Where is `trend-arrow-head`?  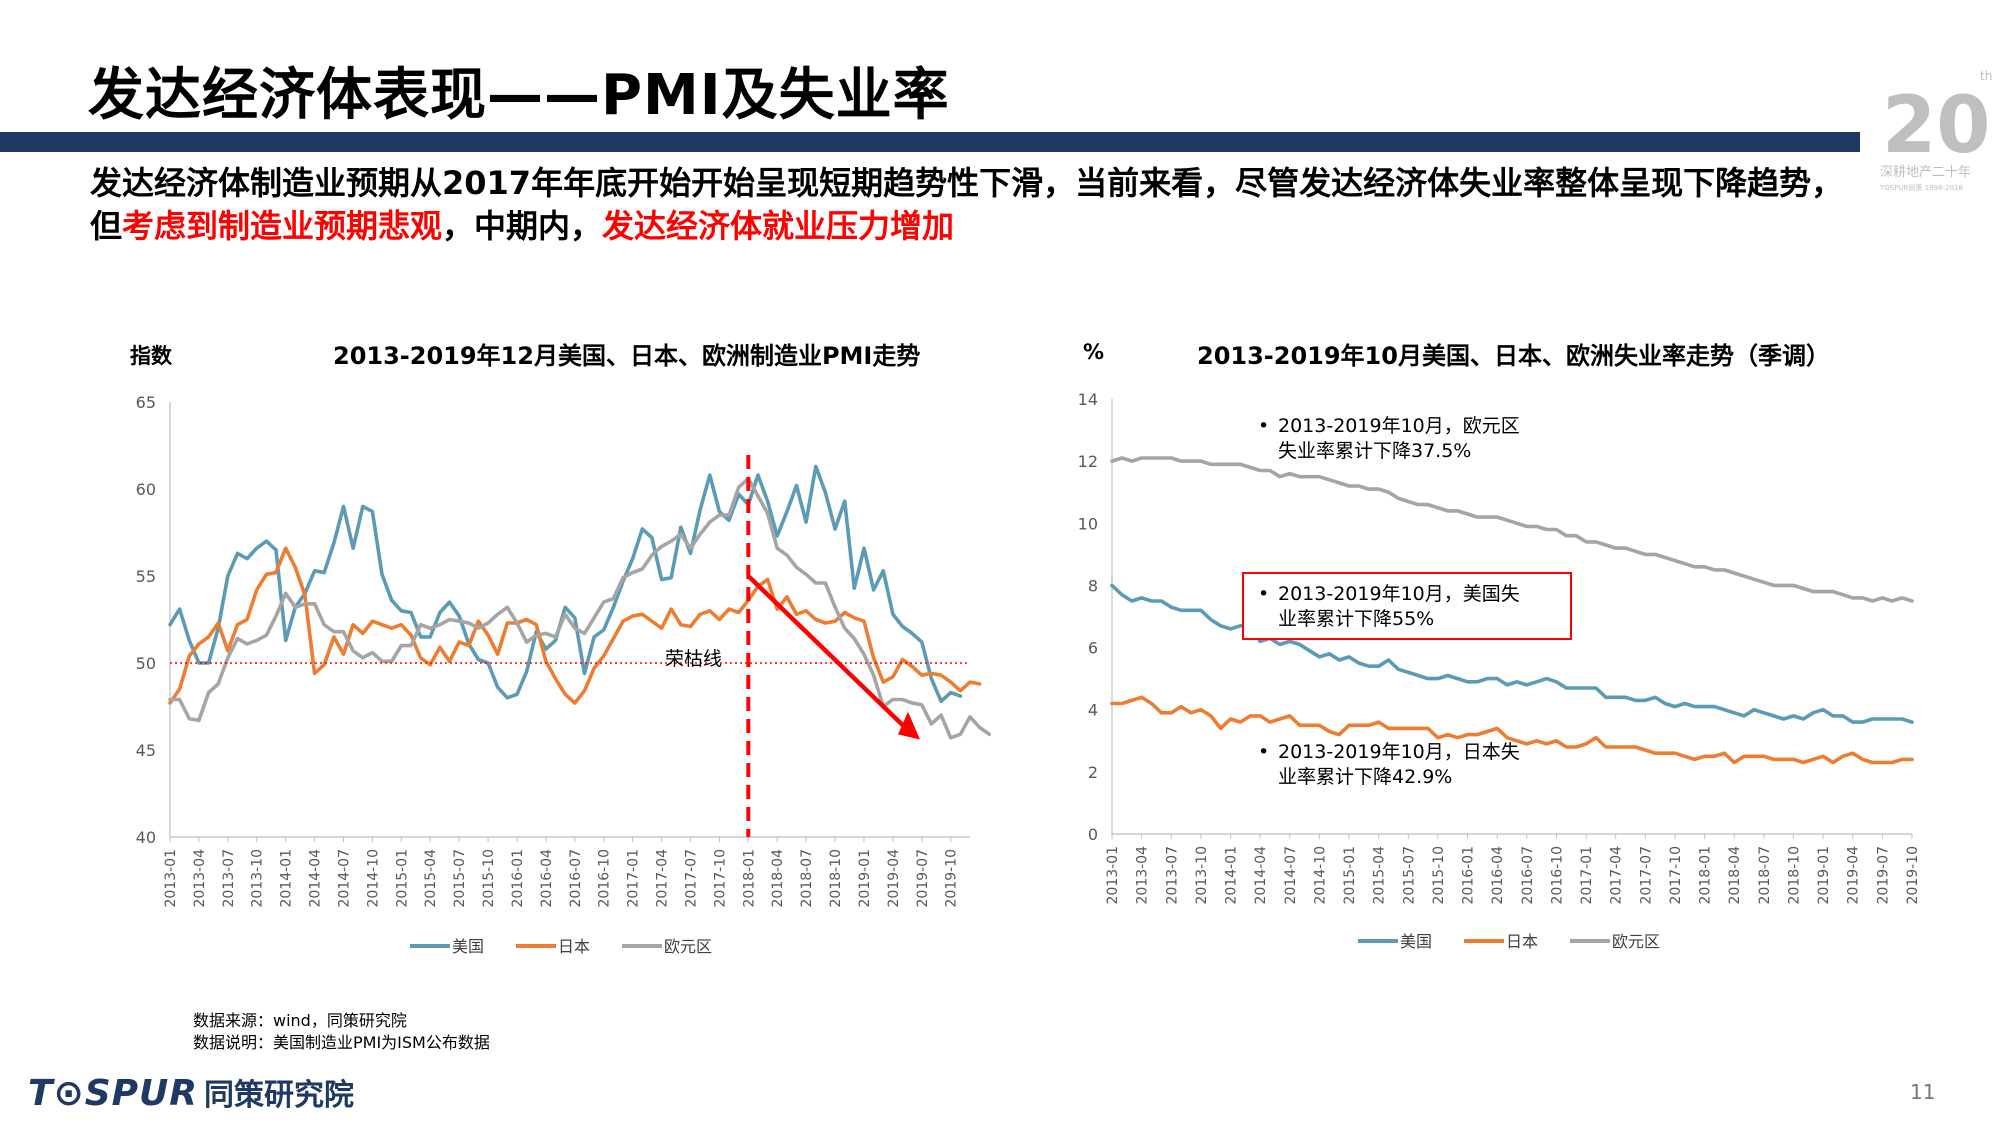
trend-arrow-head is located at coordinates (909, 725).